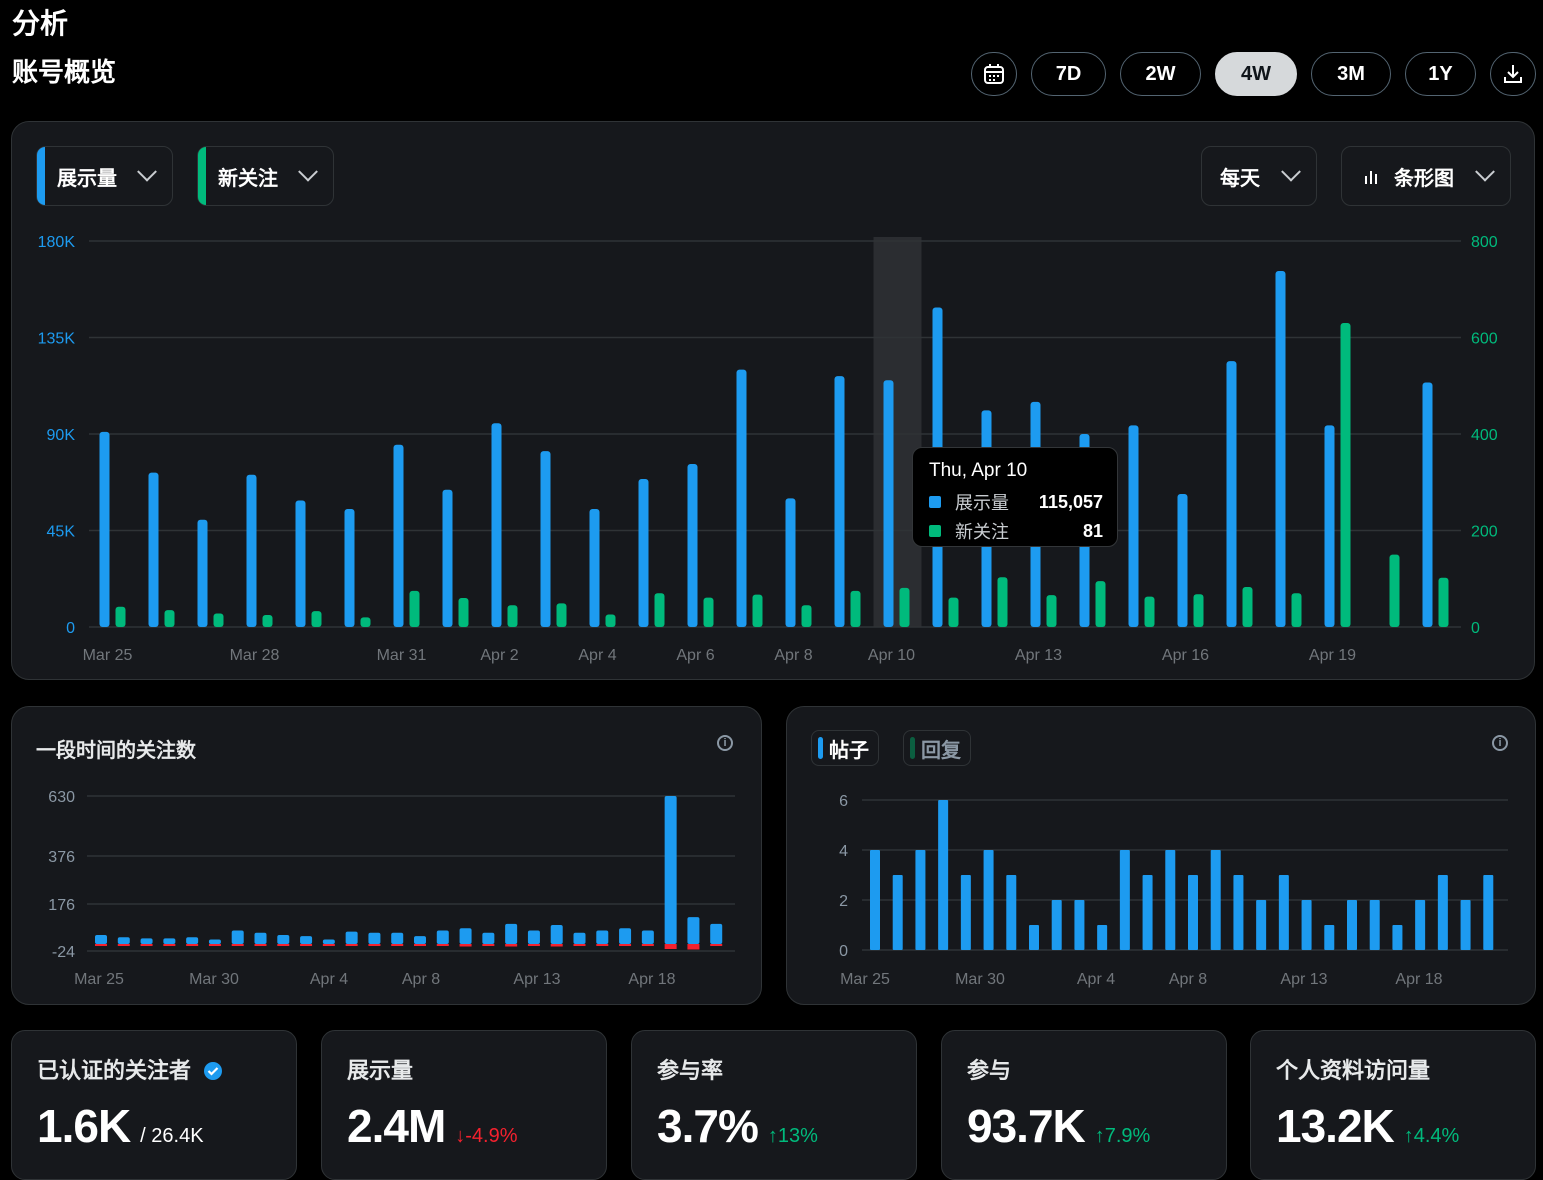  I want to click on x-tick-label: Apr 10, so click(891, 655).